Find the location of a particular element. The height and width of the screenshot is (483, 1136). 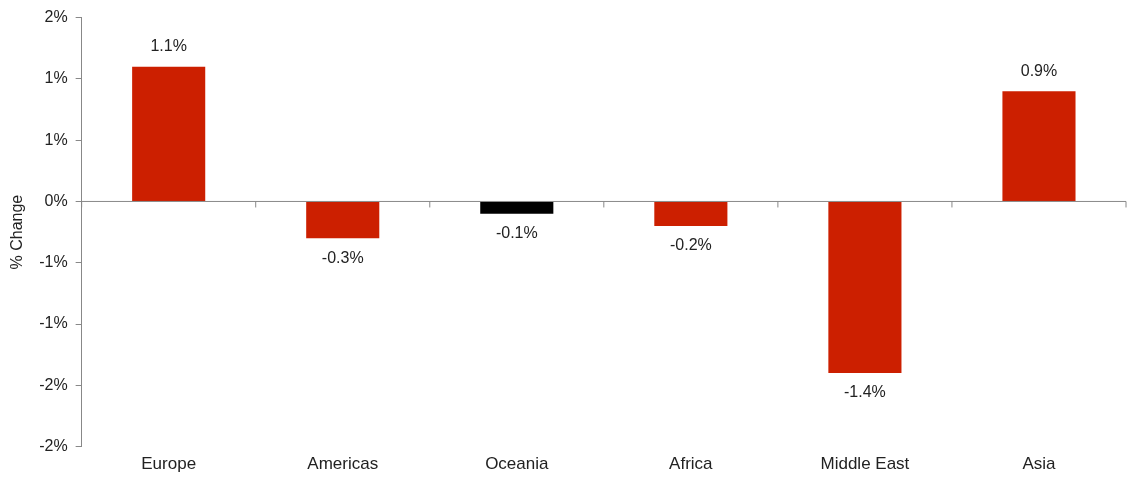

data-label: -0.2% is located at coordinates (690, 245).